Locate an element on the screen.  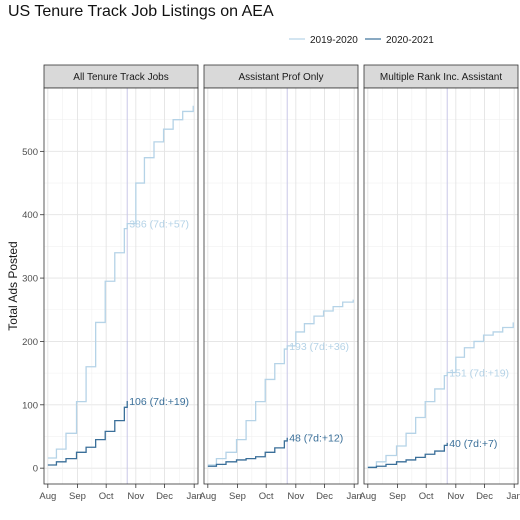
y-tick-label: 100 is located at coordinates (30, 405).